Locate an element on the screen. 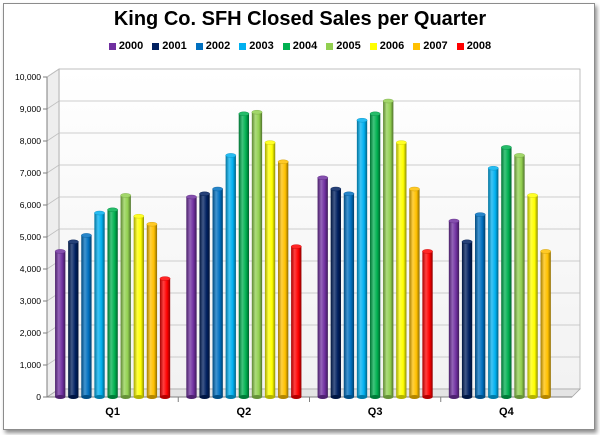 This screenshot has width=600, height=435. bar-2001-Q2 is located at coordinates (204, 295).